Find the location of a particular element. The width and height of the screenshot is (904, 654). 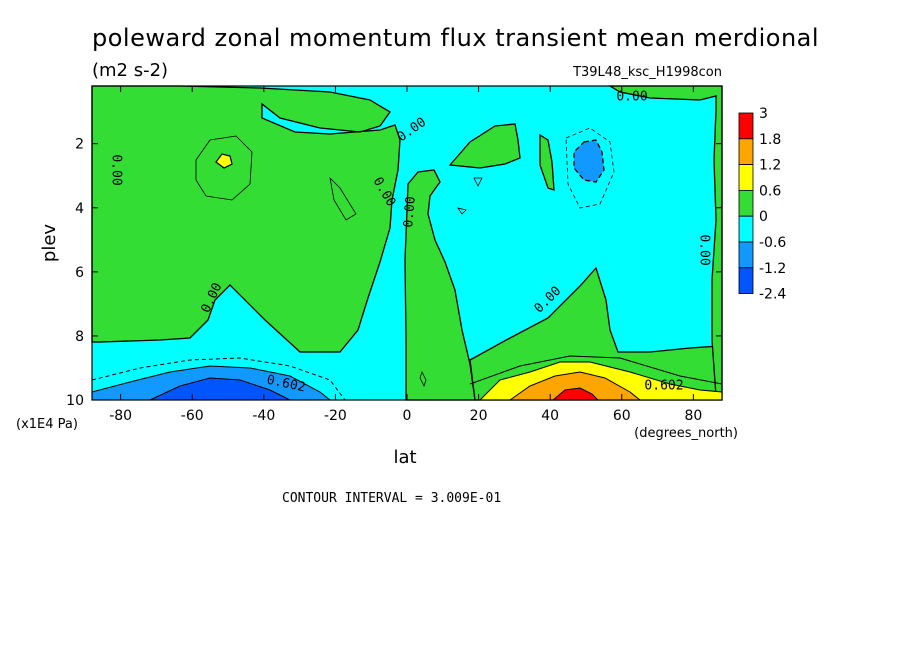

legend-label: 1.2 is located at coordinates (770, 166).